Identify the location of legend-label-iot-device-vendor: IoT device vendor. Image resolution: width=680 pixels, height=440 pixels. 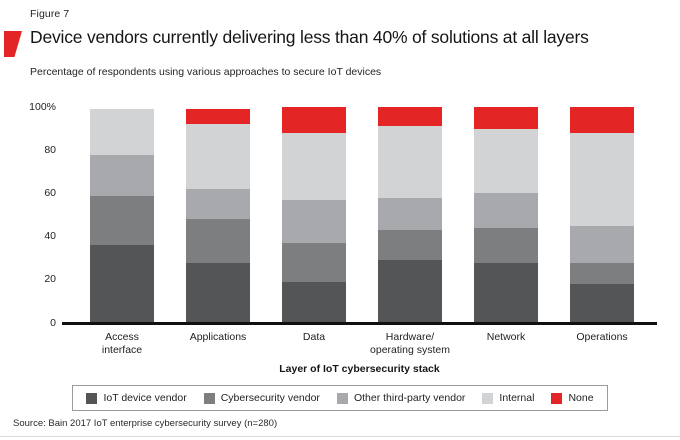
(145, 398).